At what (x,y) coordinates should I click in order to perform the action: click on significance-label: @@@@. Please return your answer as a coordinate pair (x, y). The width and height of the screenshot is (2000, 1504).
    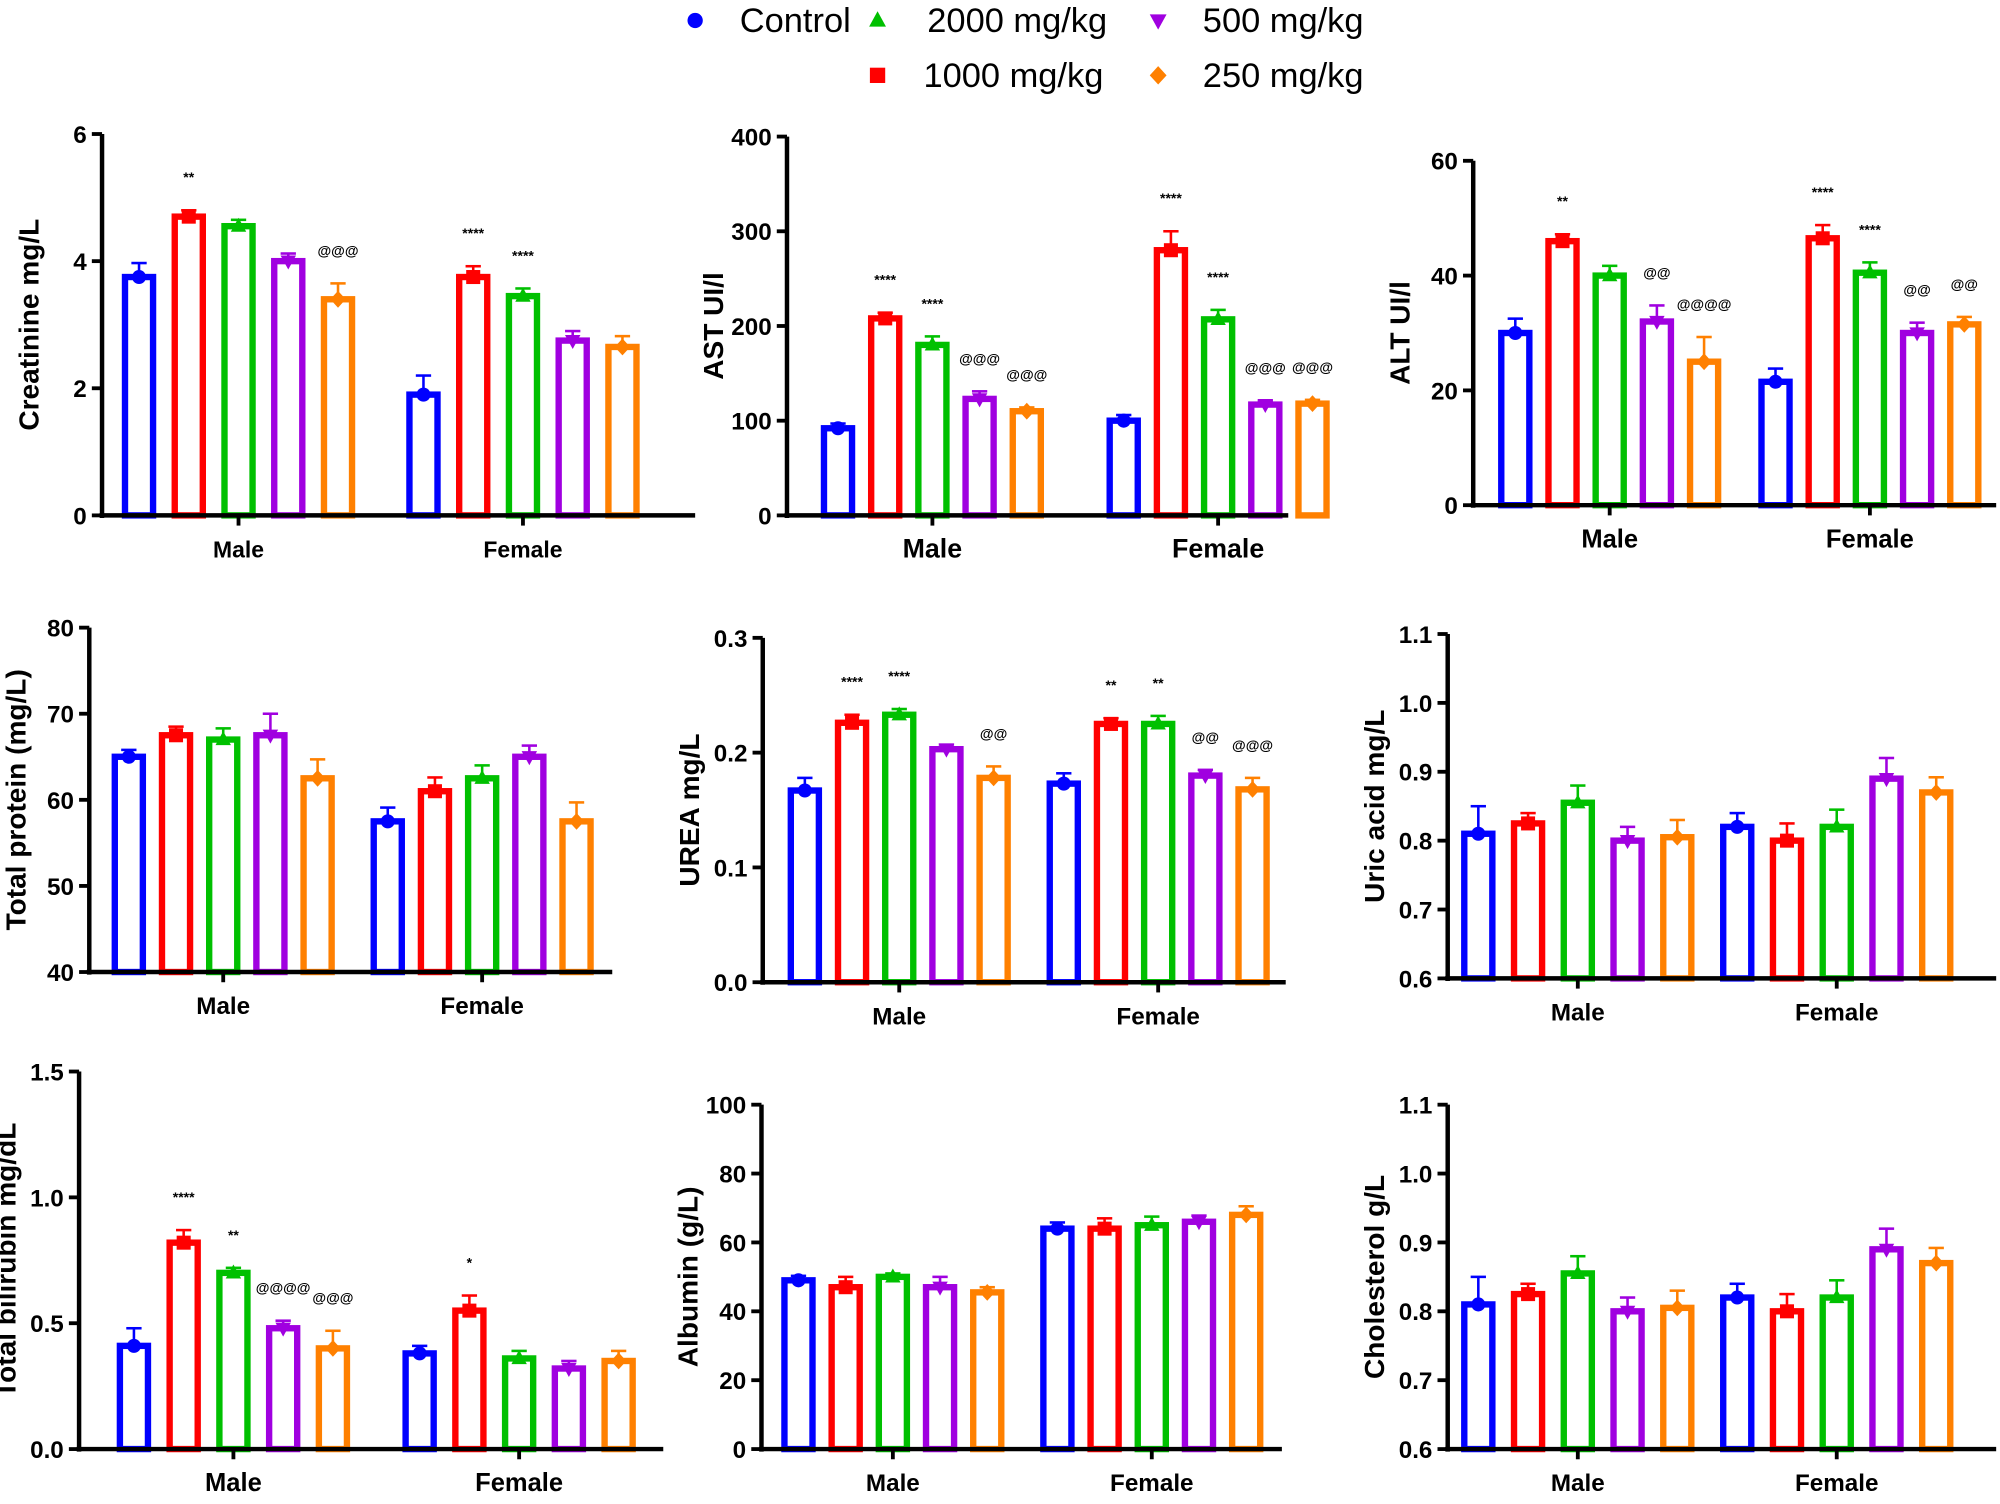
    Looking at the image, I should click on (283, 1288).